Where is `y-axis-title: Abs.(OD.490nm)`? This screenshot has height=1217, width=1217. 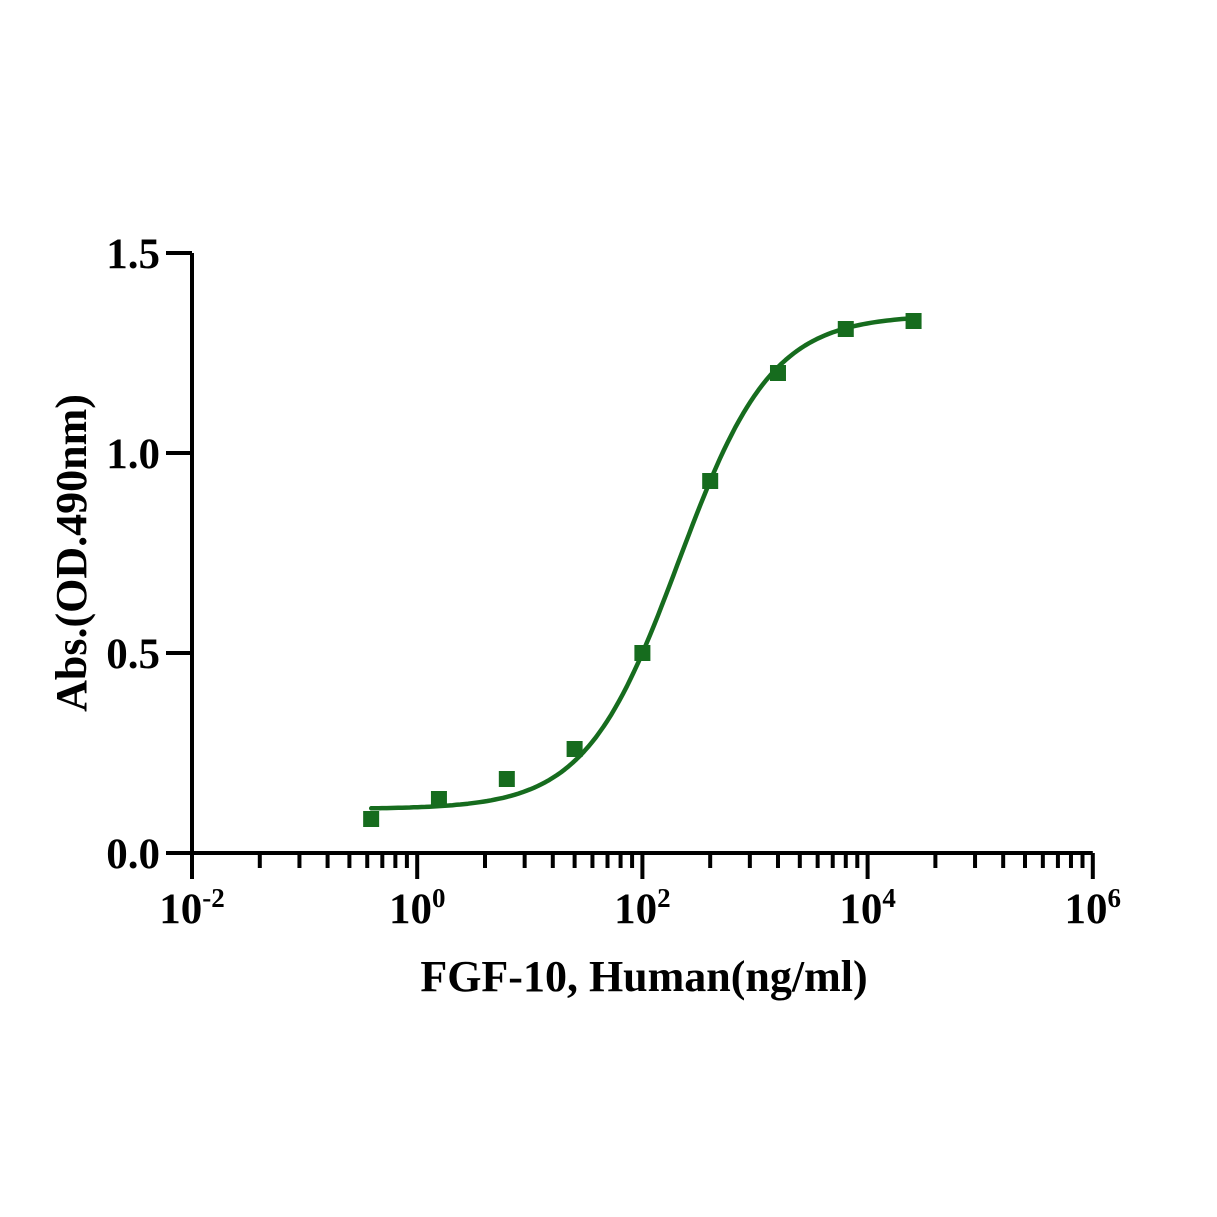 y-axis-title: Abs.(OD.490nm) is located at coordinates (71, 553).